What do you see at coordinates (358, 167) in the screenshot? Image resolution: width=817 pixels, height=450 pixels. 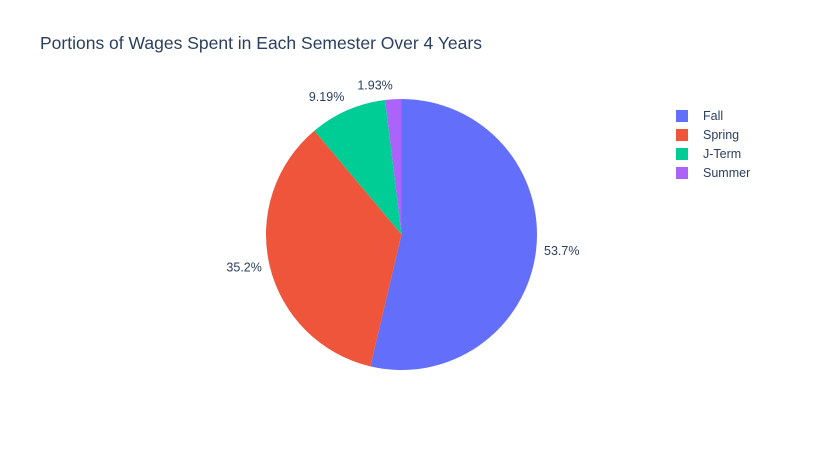 I see `pie-slice-j-term` at bounding box center [358, 167].